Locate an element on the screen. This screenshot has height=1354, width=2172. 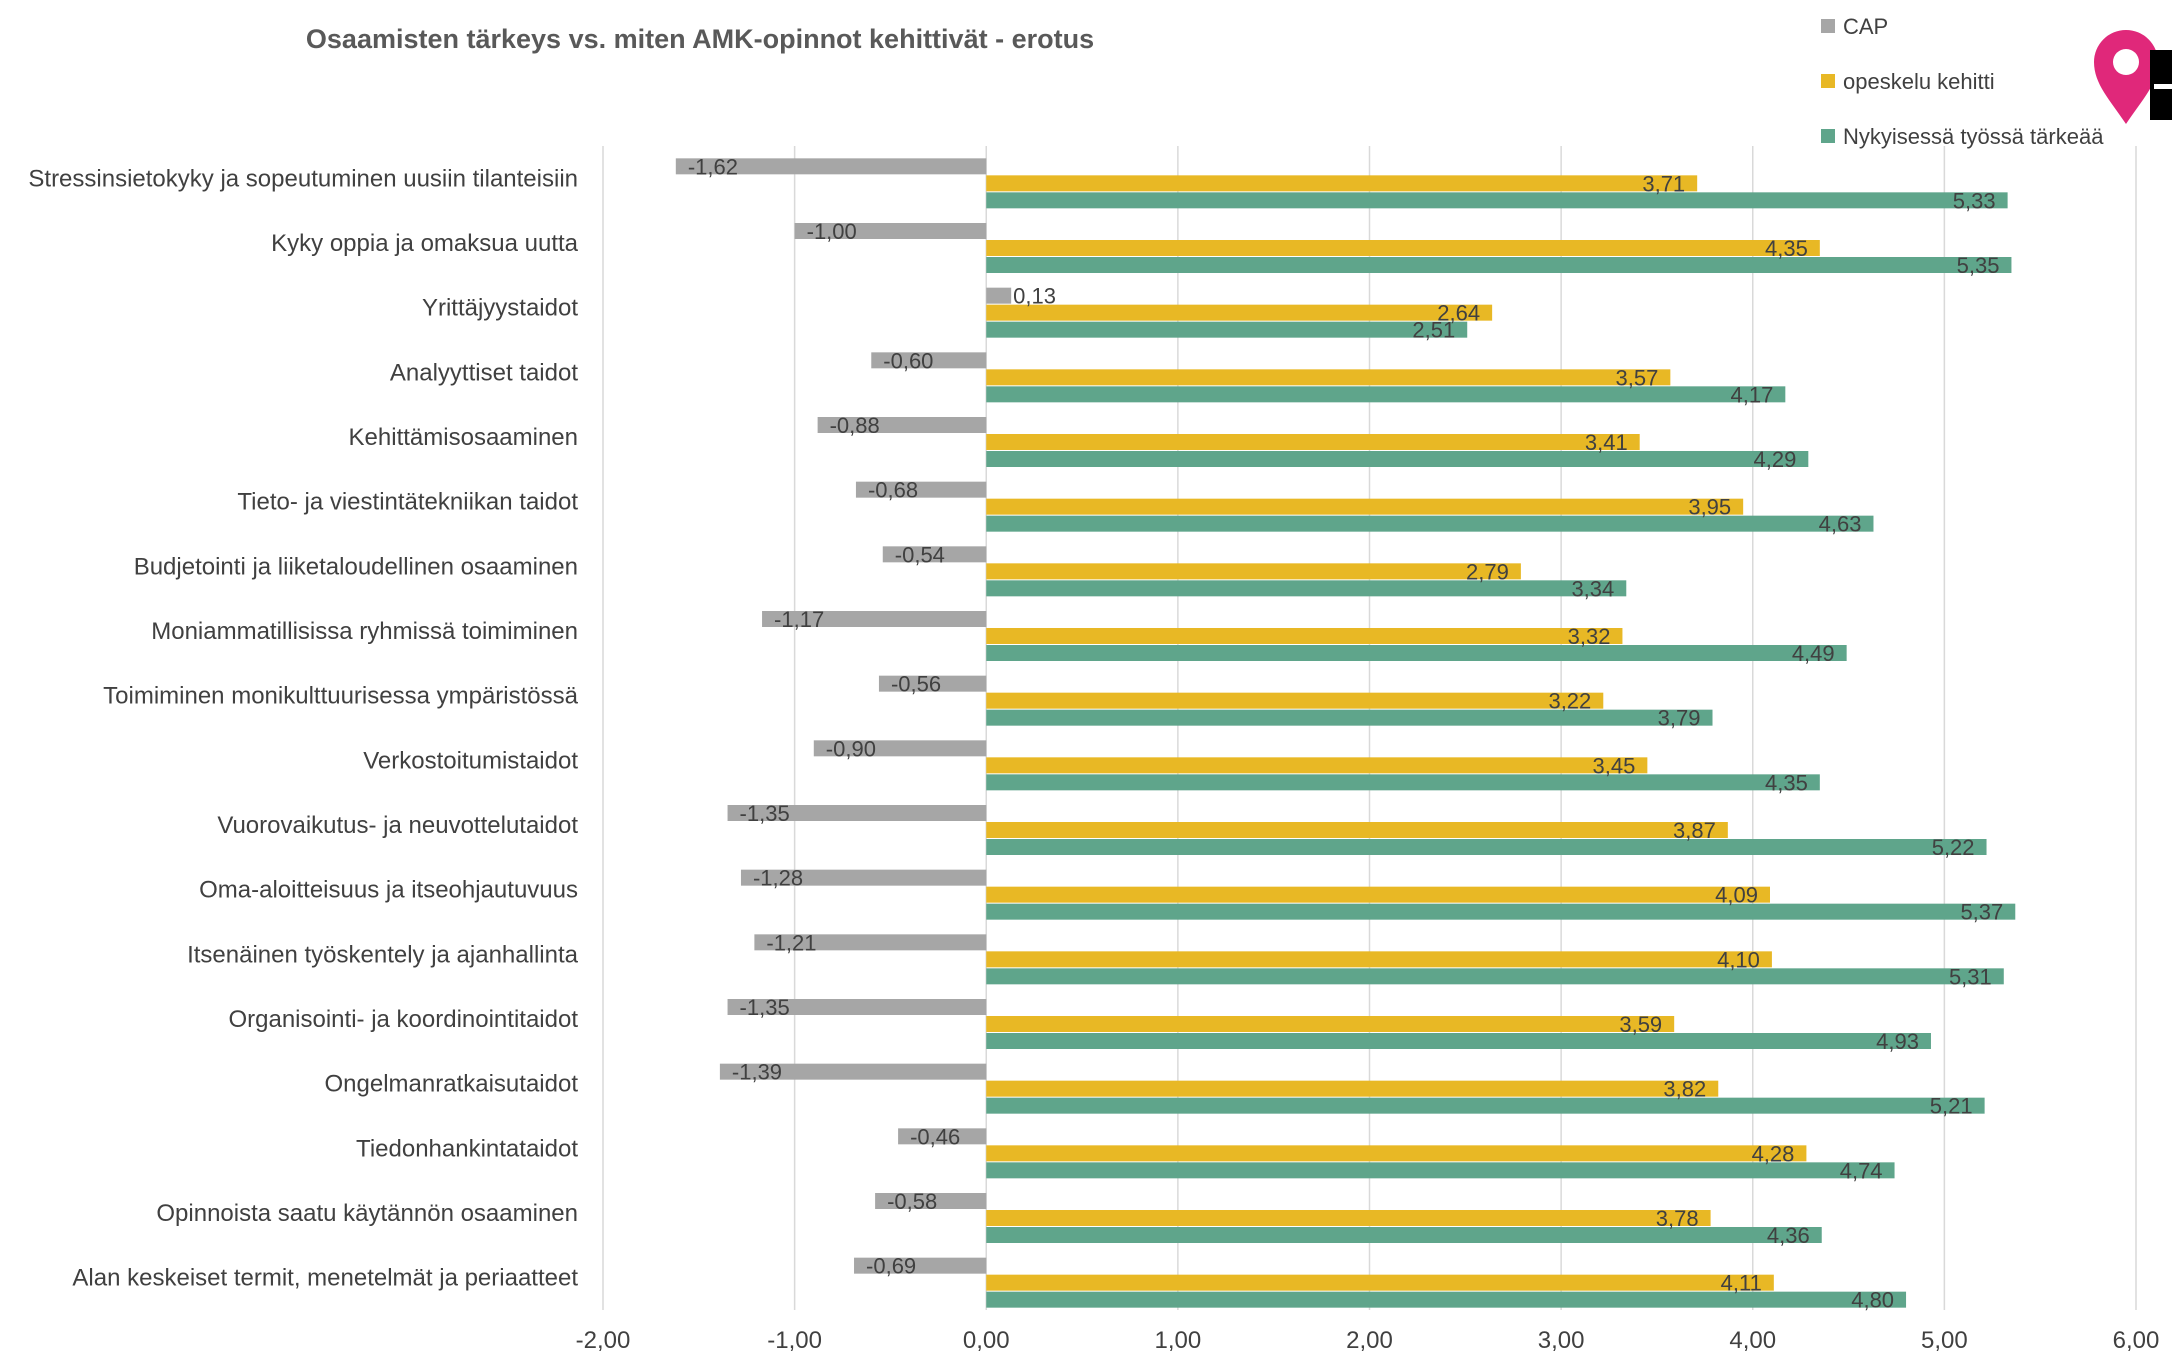
data-label: -0,58 is located at coordinates (912, 1201).